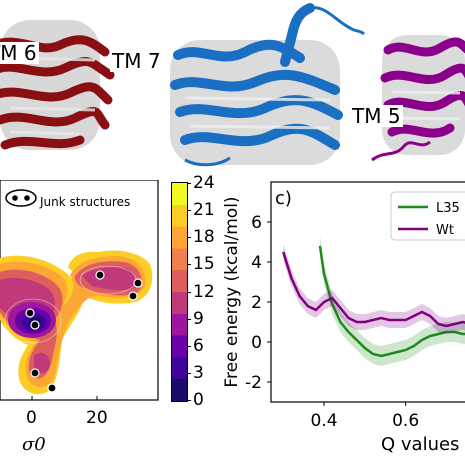 This screenshot has height=465, width=465. I want to click on label-tm7: TM 7, so click(136, 61).